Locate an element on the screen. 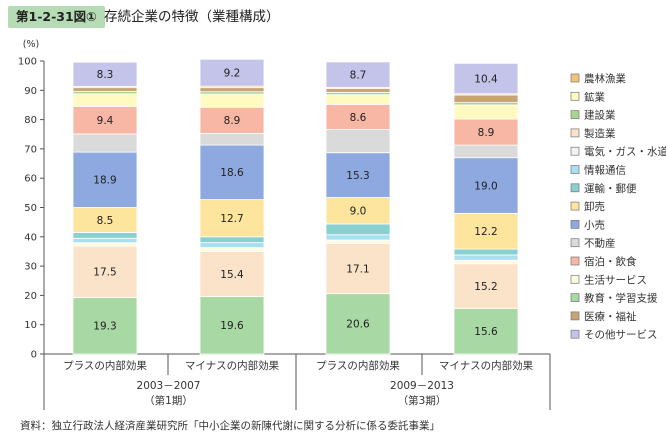 This screenshot has width=666, height=439. x-group-label: 2009－2013 is located at coordinates (422, 386).